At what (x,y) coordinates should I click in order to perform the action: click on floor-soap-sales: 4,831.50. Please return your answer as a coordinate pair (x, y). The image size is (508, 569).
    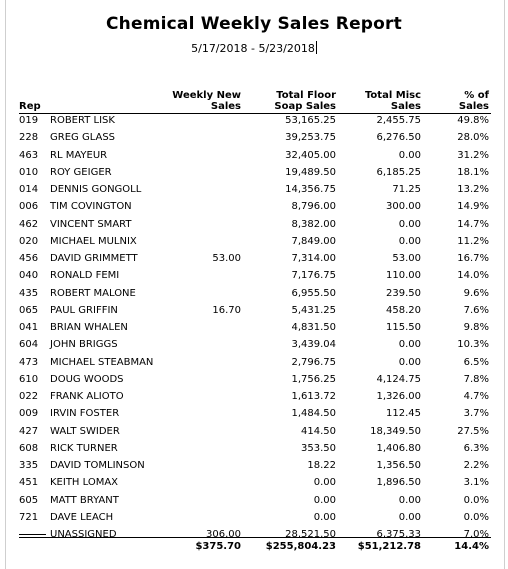
    Looking at the image, I should click on (313, 327).